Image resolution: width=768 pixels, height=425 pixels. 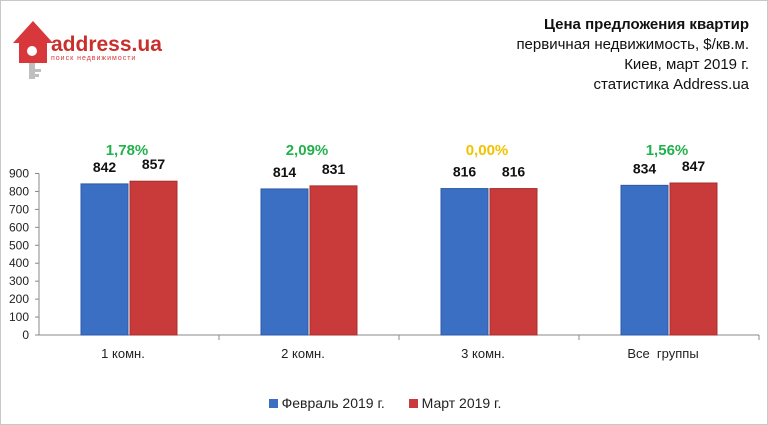 I want to click on house-key-icon, so click(x=33, y=50).